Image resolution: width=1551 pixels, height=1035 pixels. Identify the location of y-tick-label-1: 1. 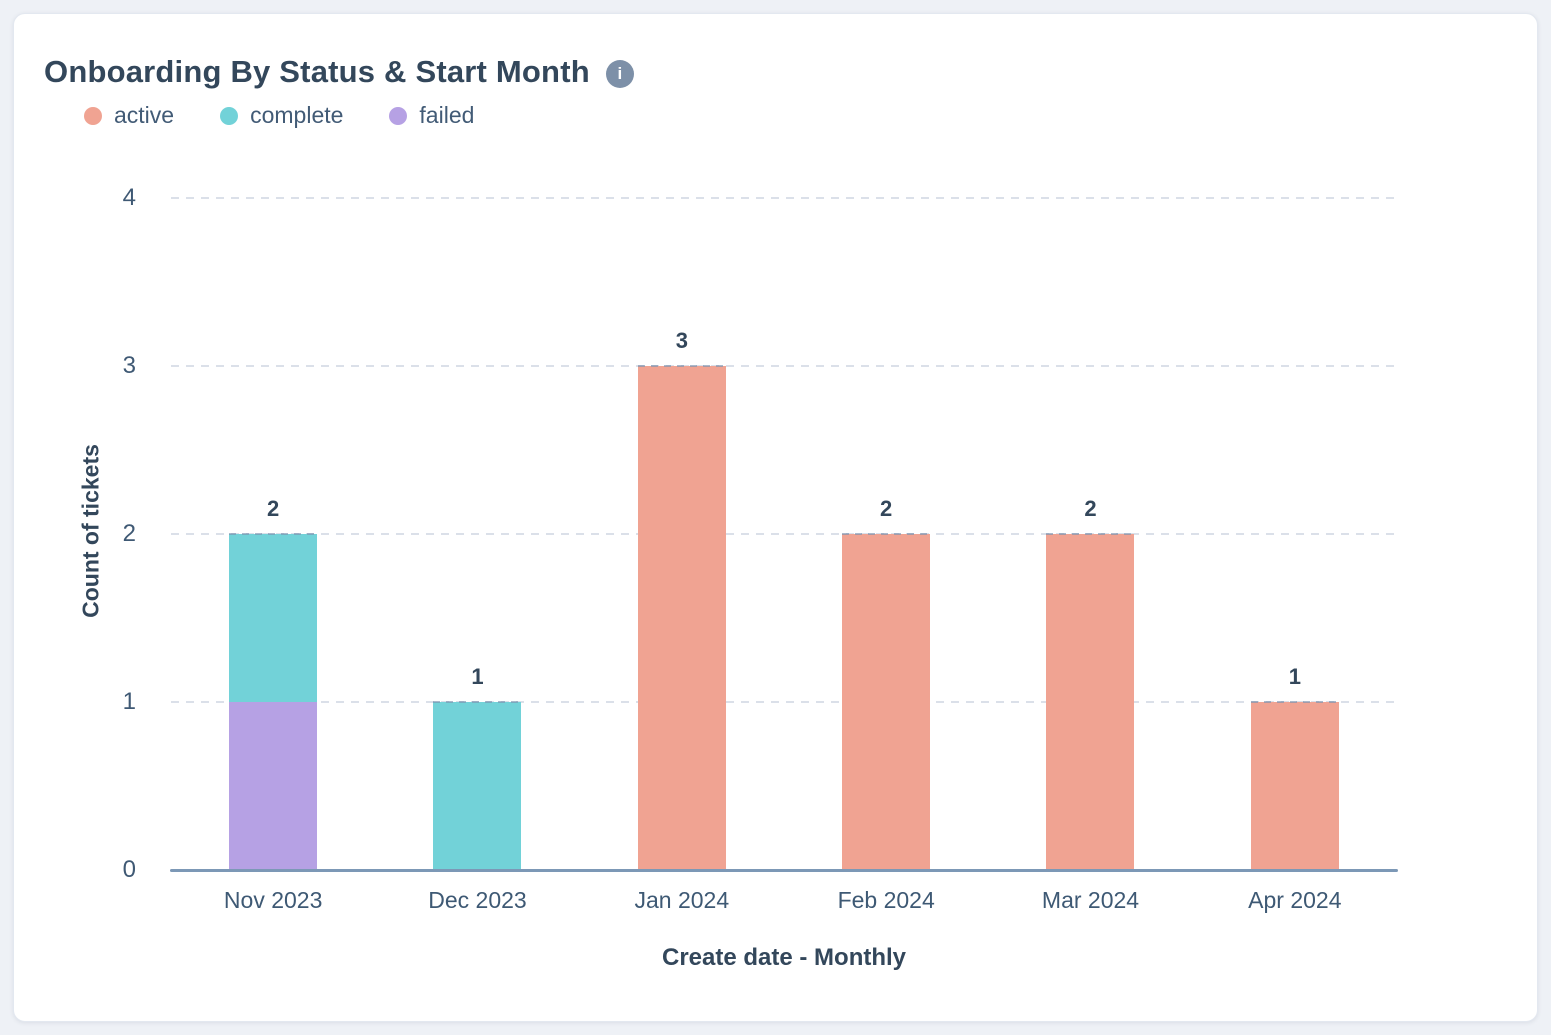
(129, 701).